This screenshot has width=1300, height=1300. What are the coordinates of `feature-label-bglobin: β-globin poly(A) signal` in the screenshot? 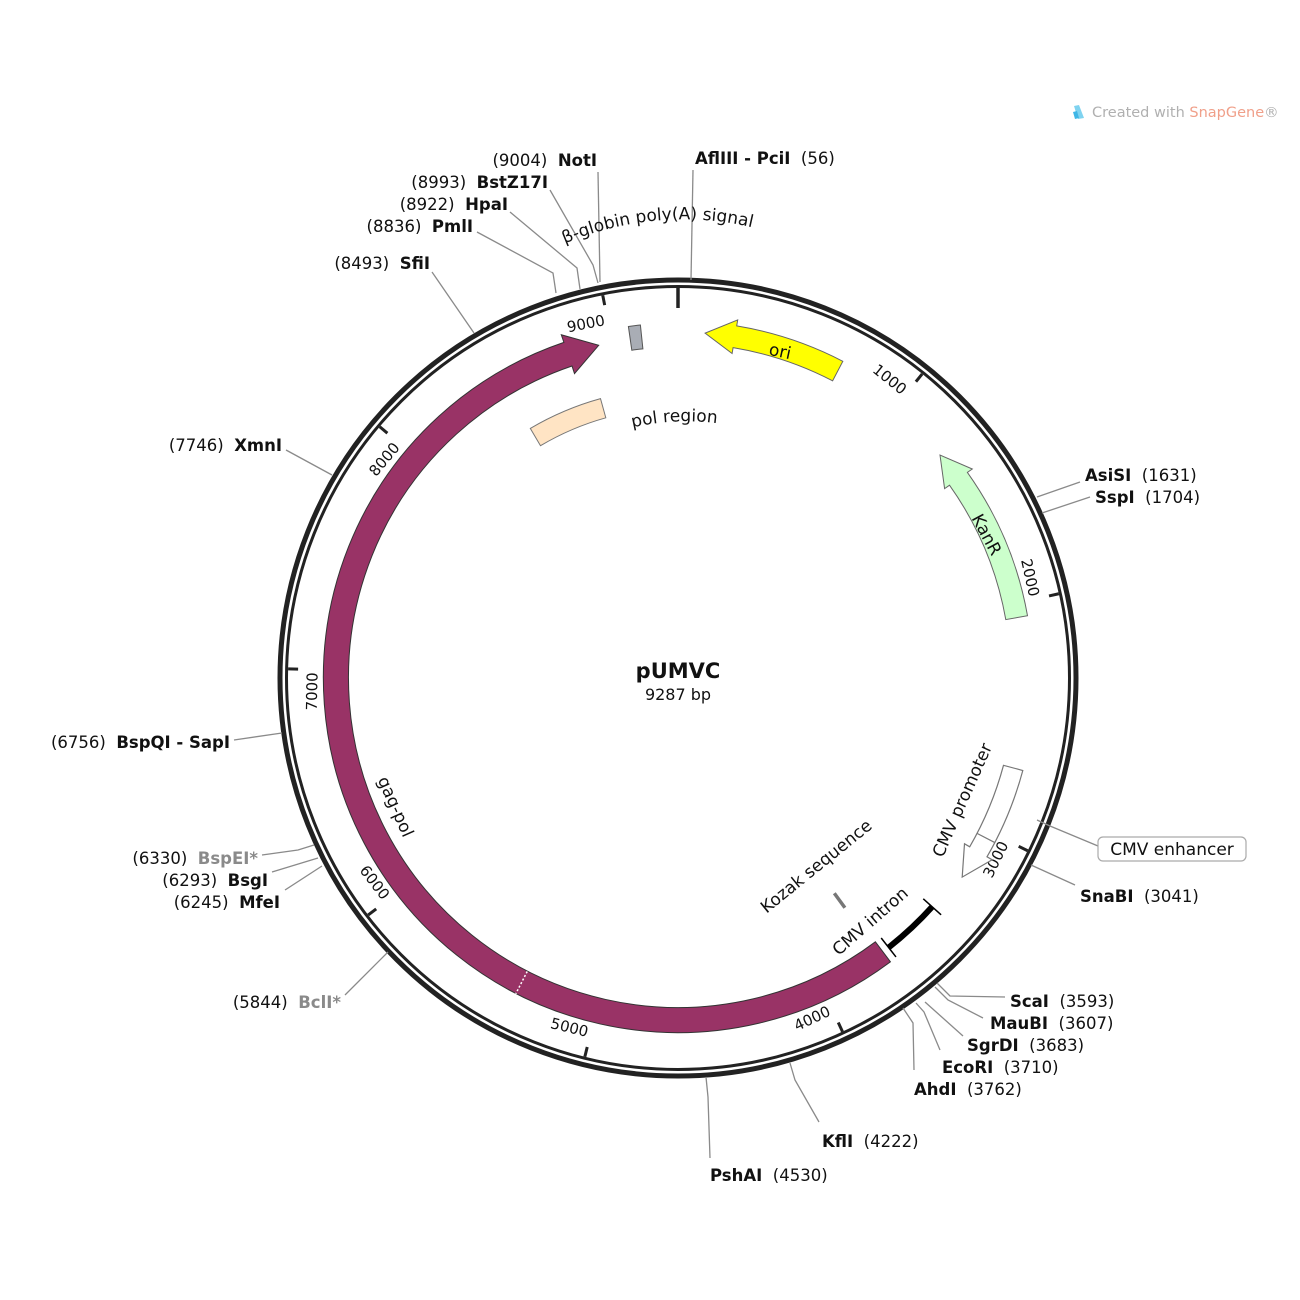 It's located at (657, 226).